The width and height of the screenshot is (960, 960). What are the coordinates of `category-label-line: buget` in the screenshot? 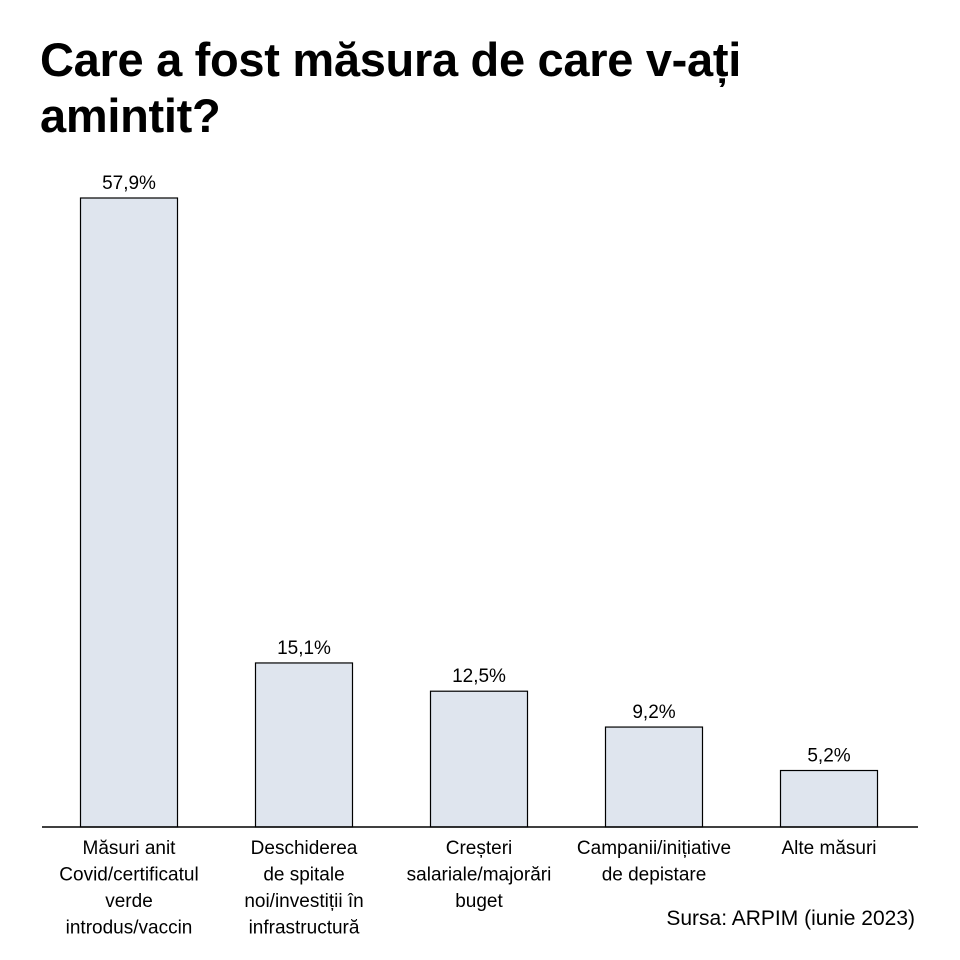 It's located at (479, 901).